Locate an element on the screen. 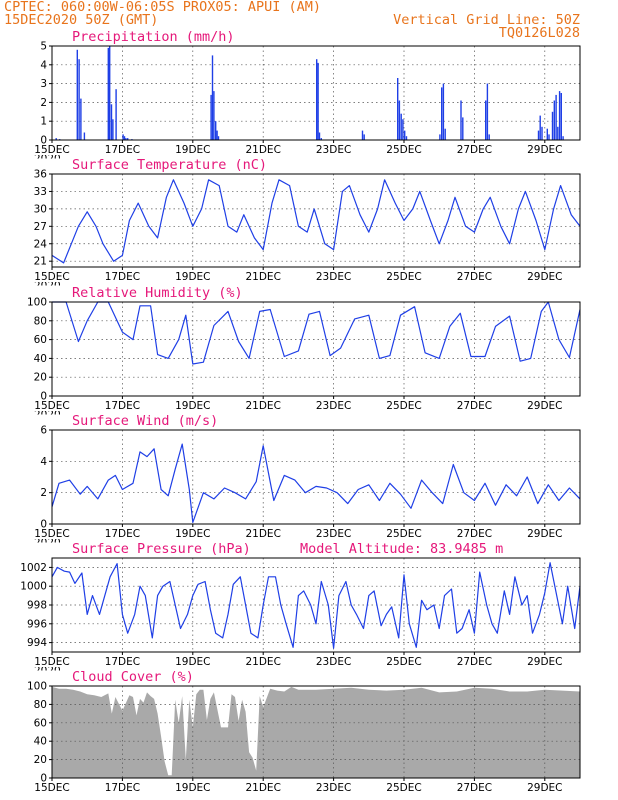 This screenshot has width=618, height=800. surface-pressure-grid is located at coordinates (316, 605).